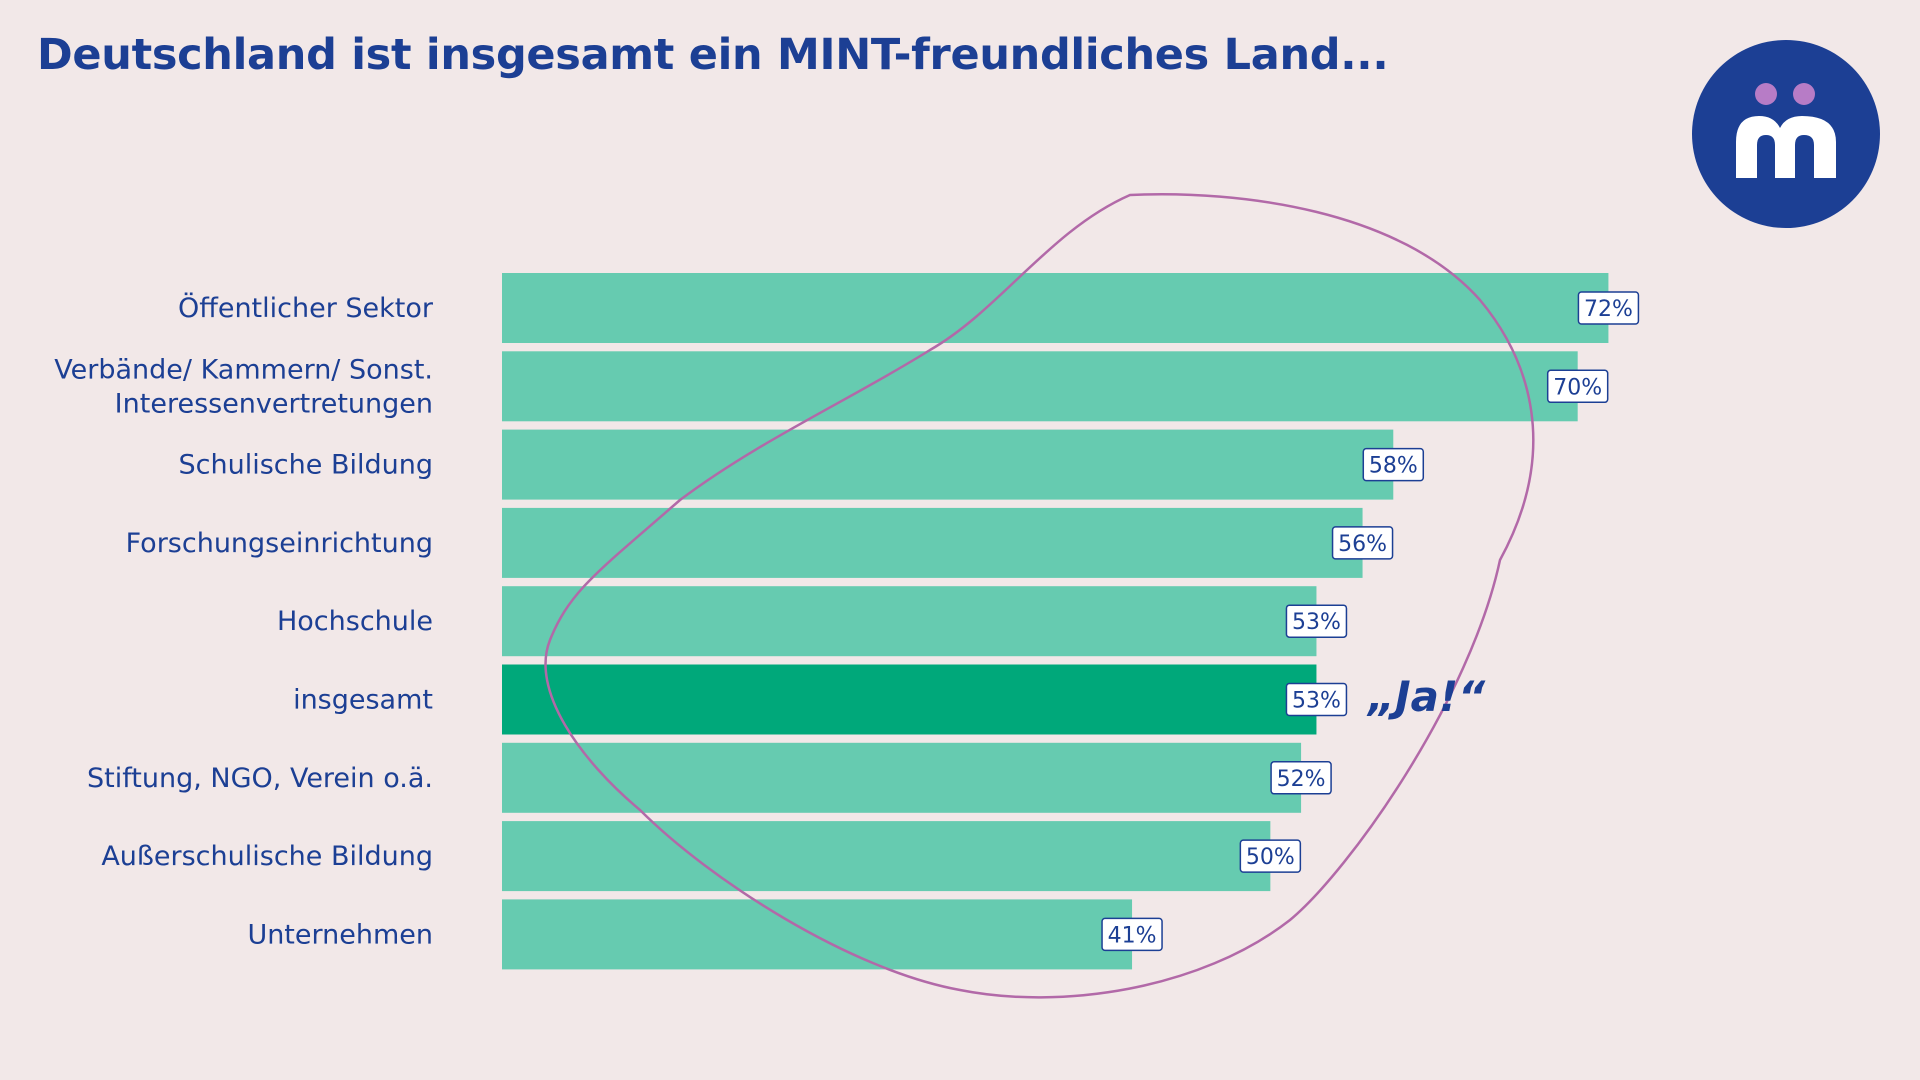 The image size is (1920, 1080). What do you see at coordinates (306, 465) in the screenshot?
I see `category-label-2: Schulische Bildung` at bounding box center [306, 465].